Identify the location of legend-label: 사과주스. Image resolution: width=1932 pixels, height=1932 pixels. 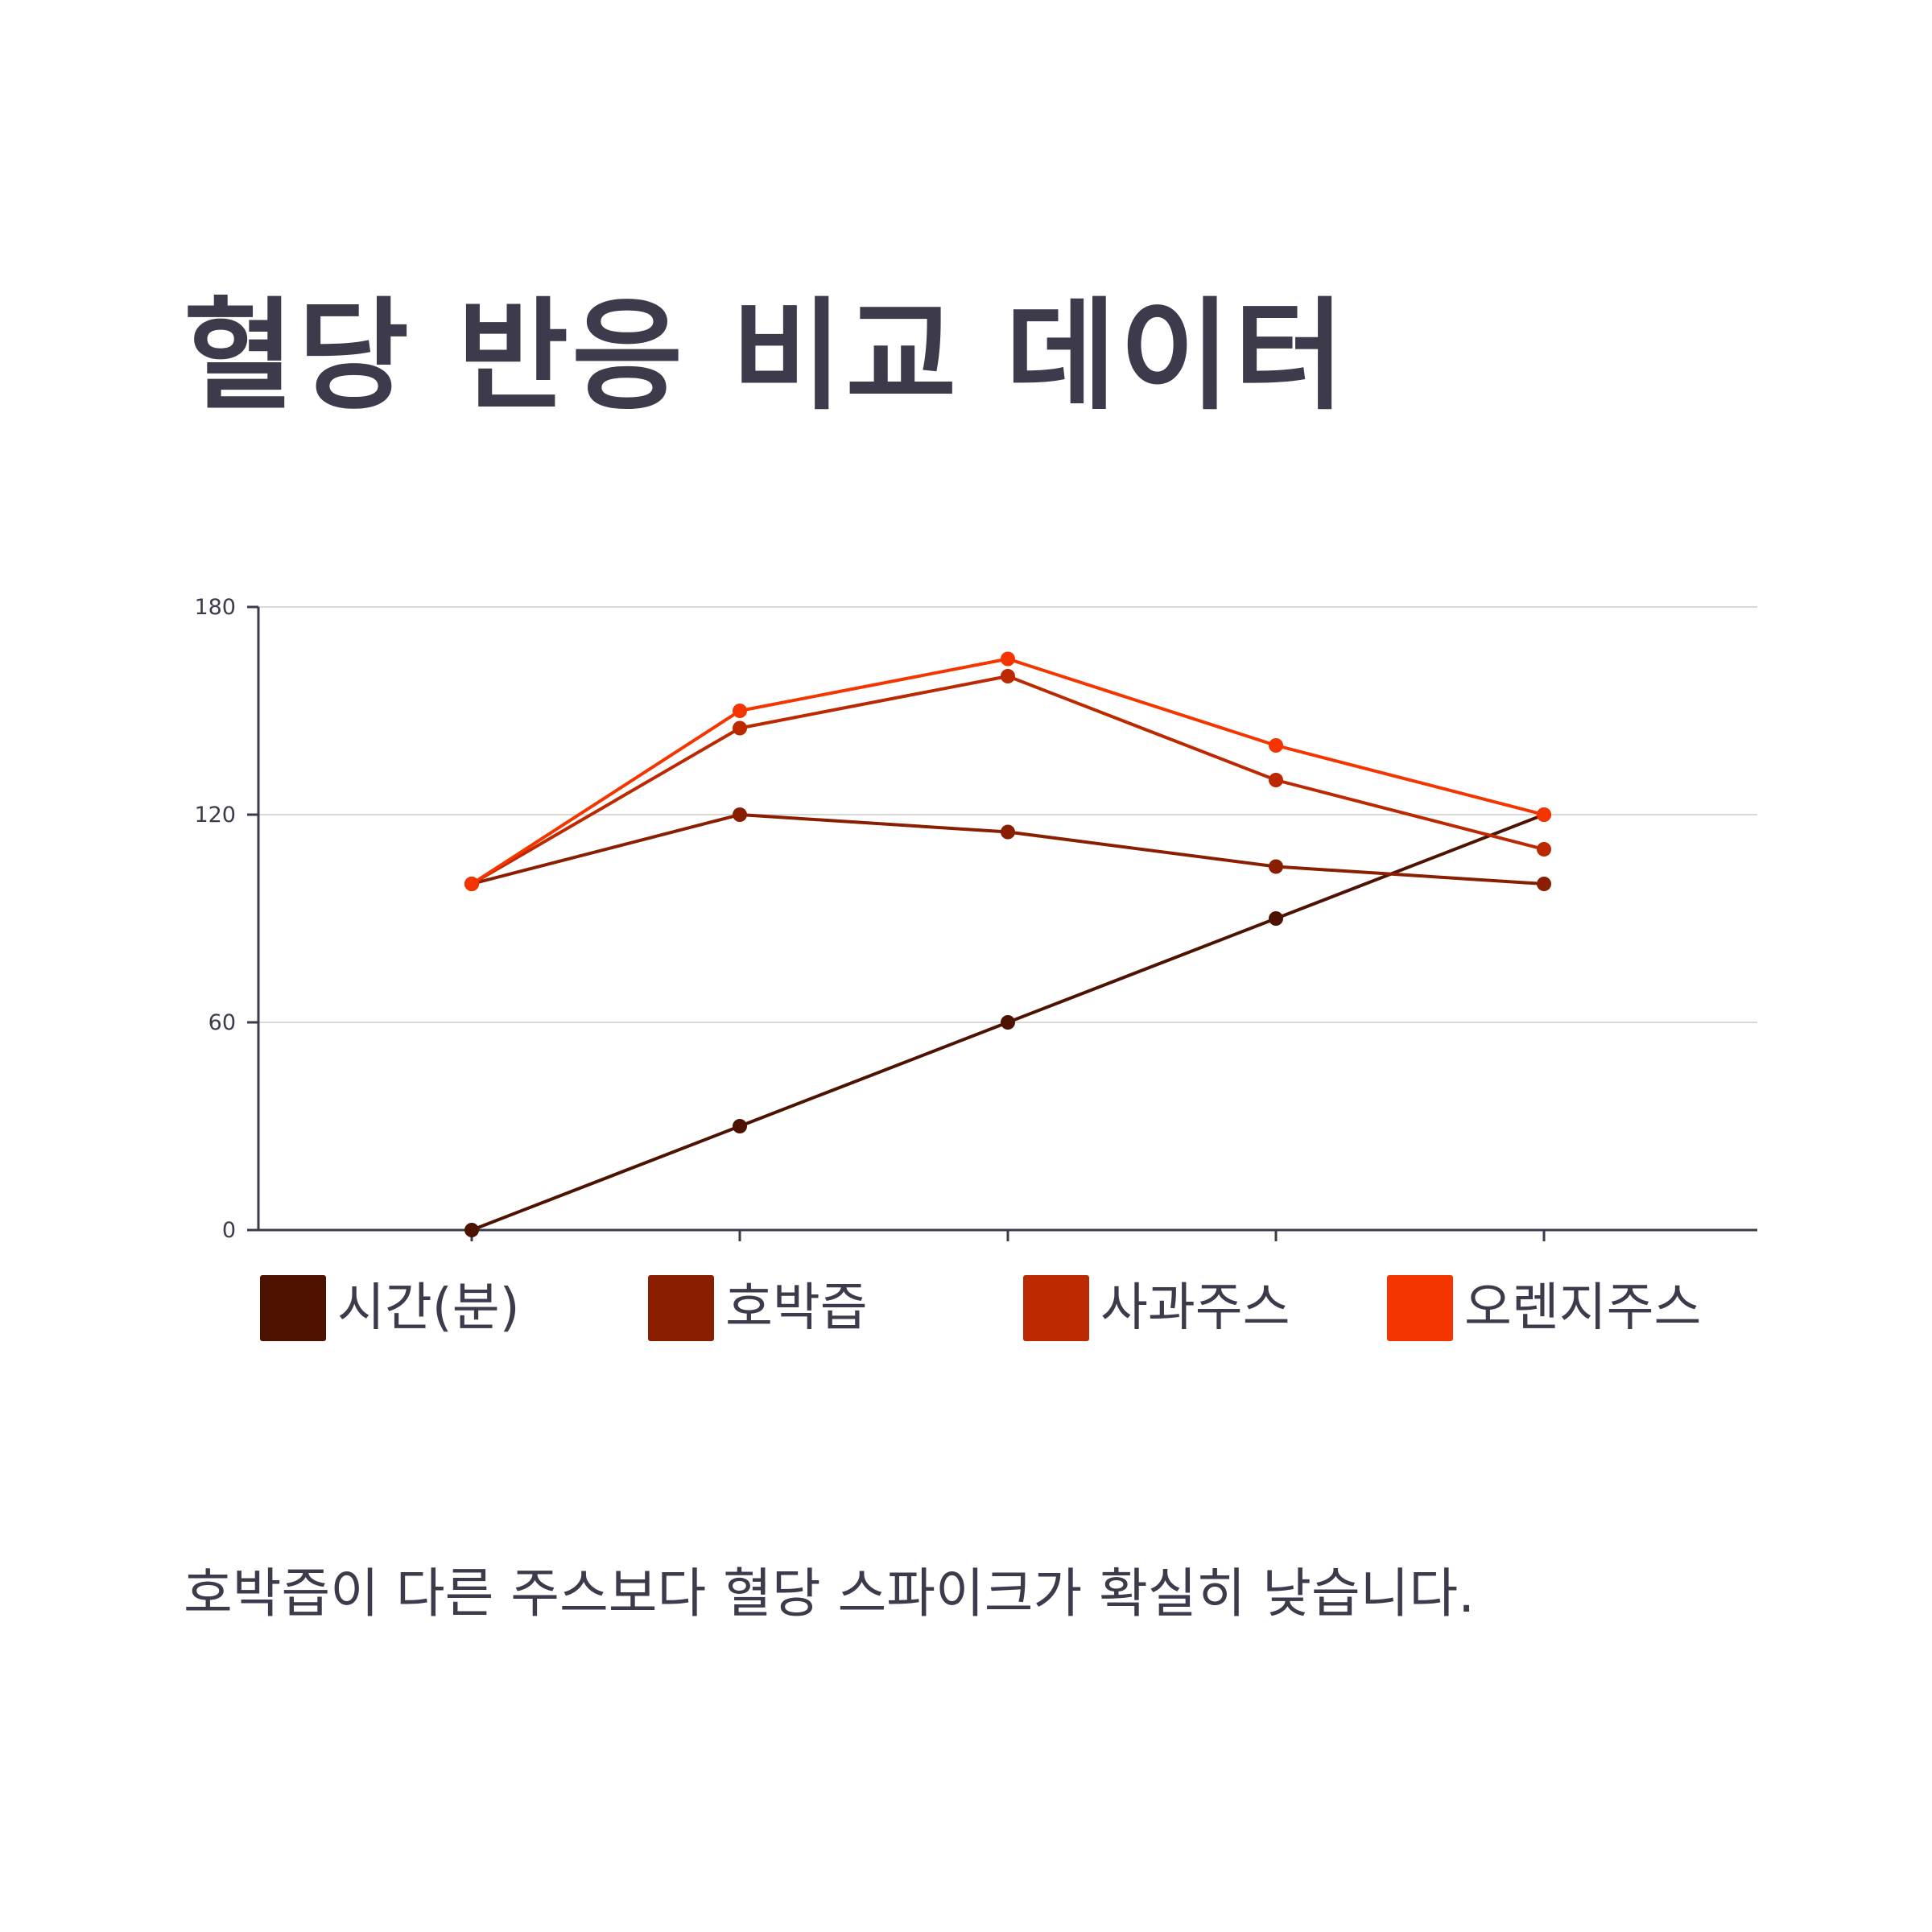
(1195, 1308).